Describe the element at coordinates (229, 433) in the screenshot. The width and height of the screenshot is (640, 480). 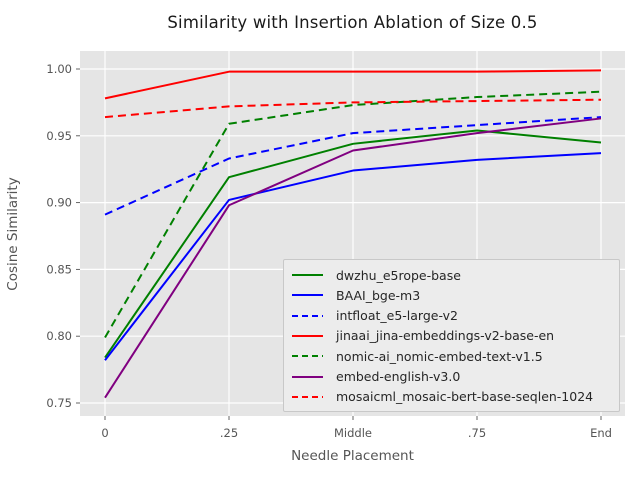
I see `x-tick-label: .25` at that location.